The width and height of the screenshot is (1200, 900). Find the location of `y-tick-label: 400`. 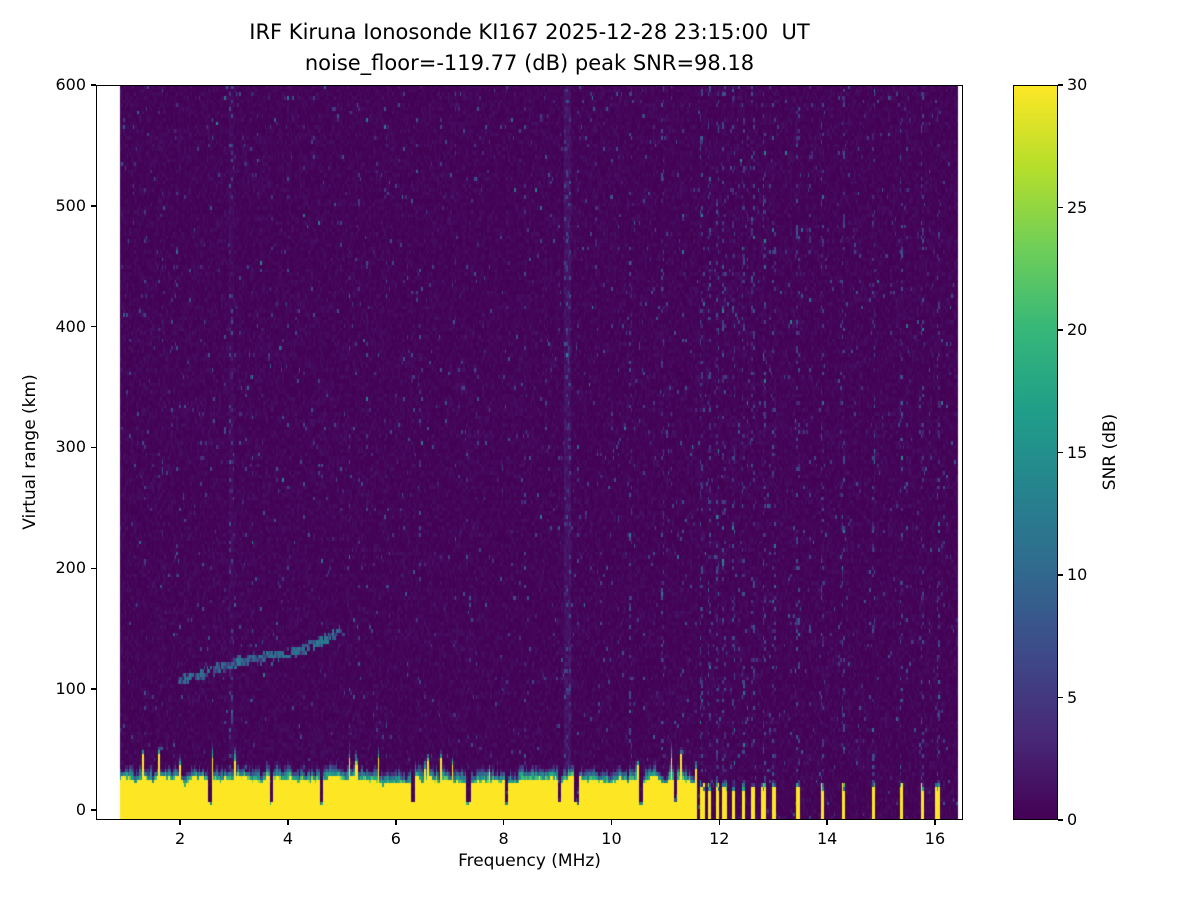

y-tick-label: 400 is located at coordinates (70, 326).